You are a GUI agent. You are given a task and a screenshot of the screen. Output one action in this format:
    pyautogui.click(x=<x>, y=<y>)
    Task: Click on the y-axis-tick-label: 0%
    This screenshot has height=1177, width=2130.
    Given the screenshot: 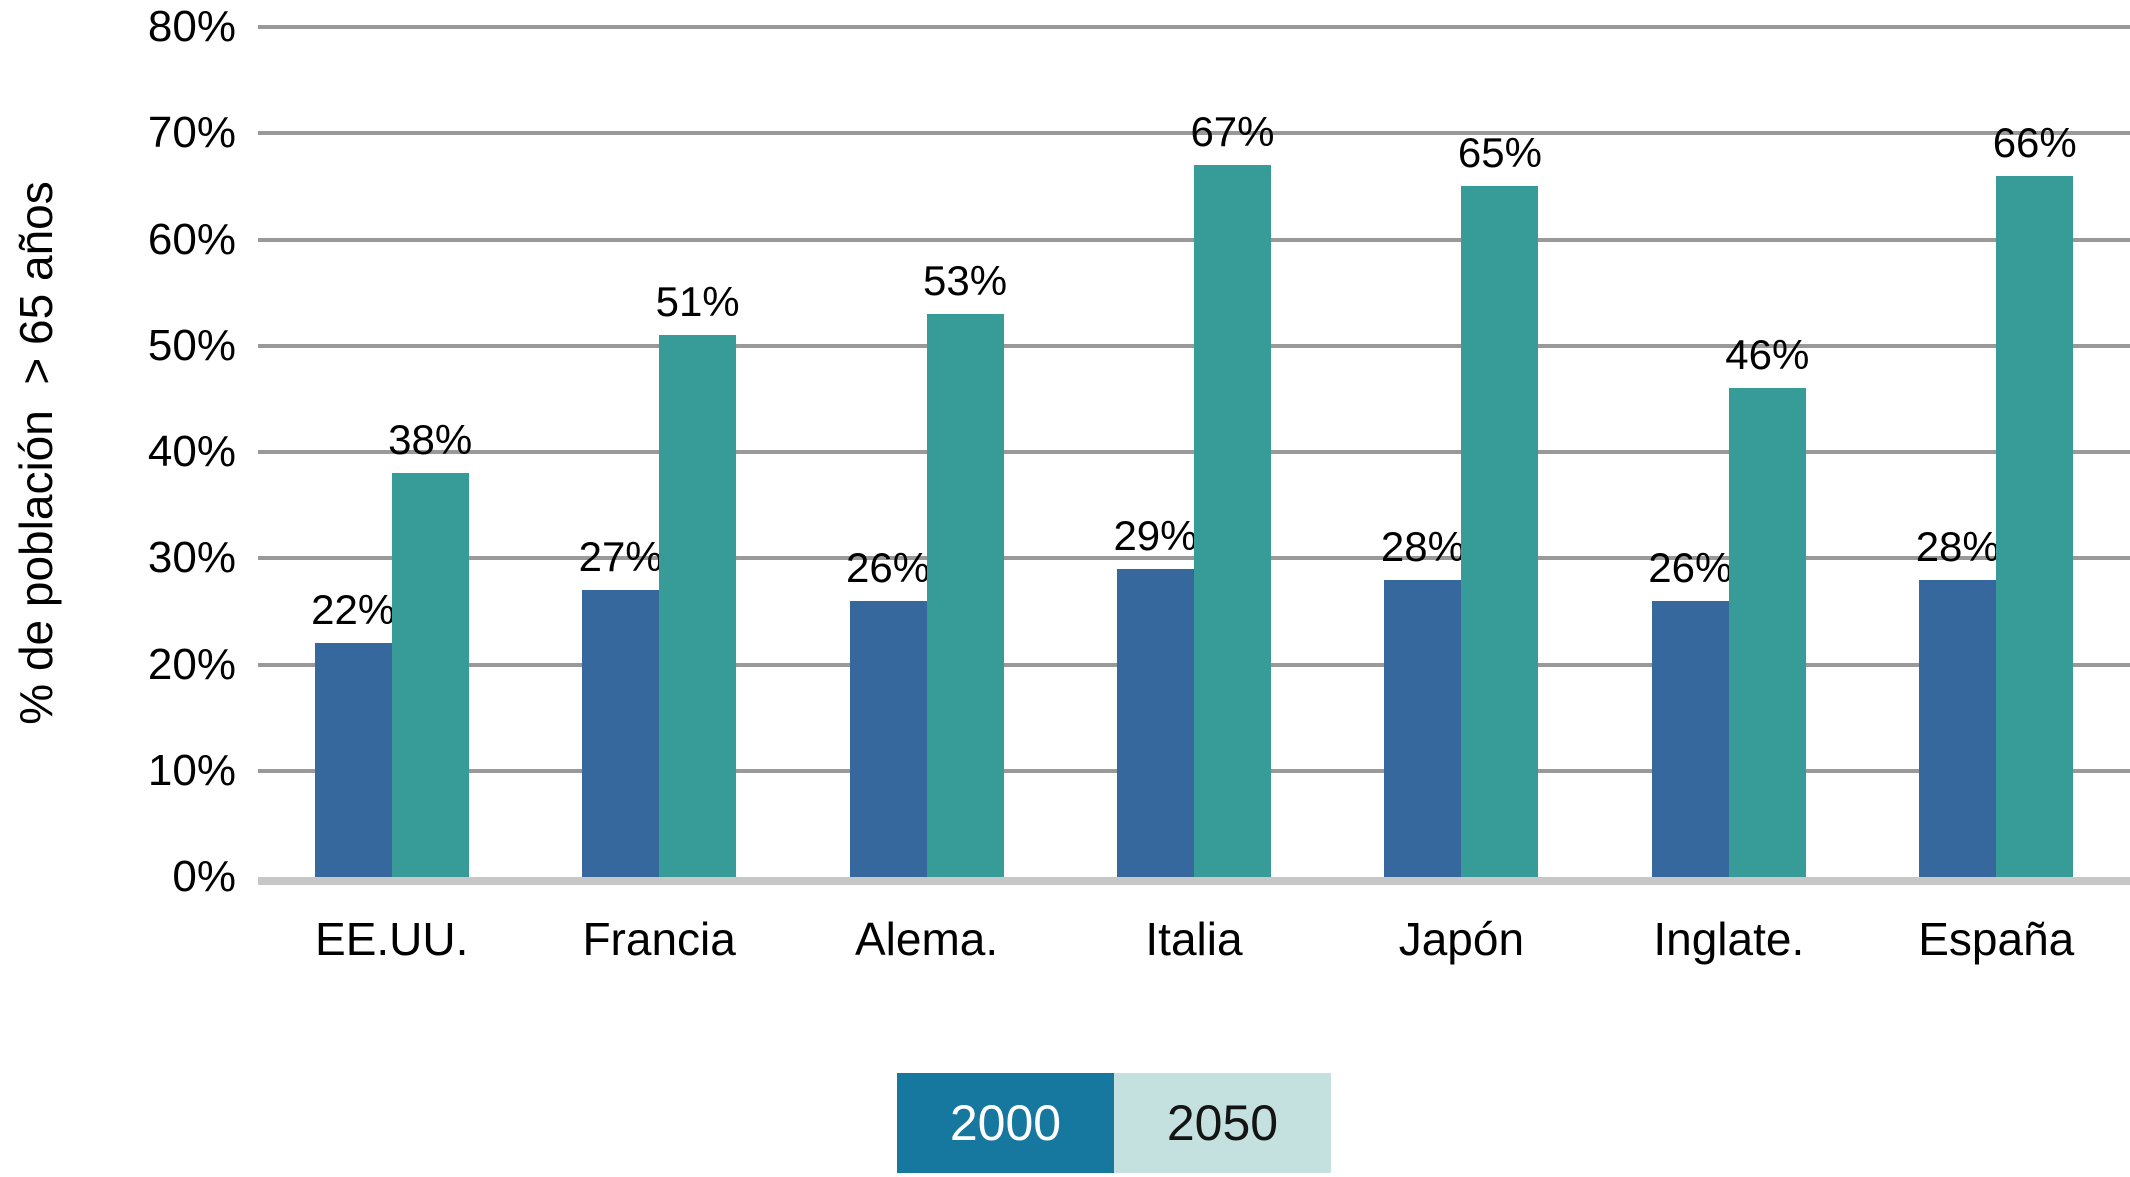 What is the action you would take?
    pyautogui.click(x=204, y=876)
    